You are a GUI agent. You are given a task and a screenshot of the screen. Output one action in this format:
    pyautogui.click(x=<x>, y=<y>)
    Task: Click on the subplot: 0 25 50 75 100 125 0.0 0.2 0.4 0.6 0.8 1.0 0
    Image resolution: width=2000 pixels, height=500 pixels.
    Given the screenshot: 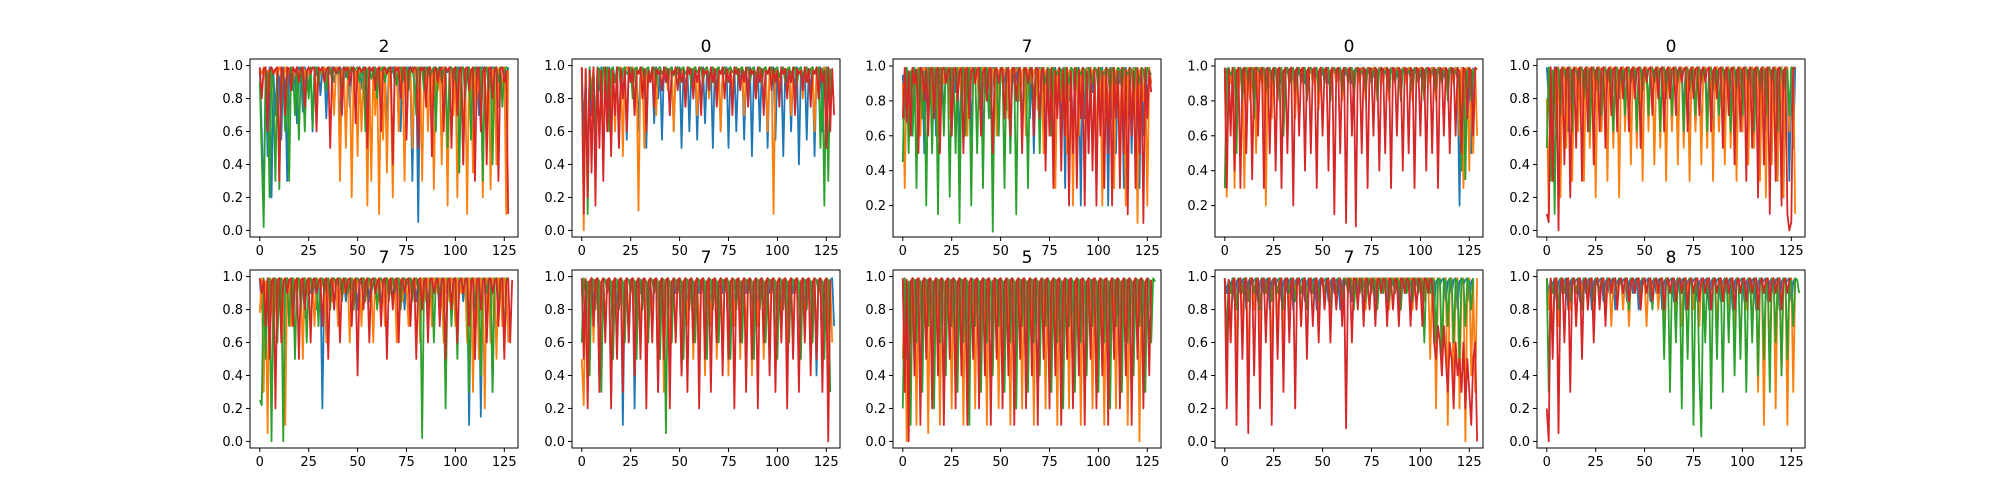 What is the action you would take?
    pyautogui.click(x=1657, y=148)
    